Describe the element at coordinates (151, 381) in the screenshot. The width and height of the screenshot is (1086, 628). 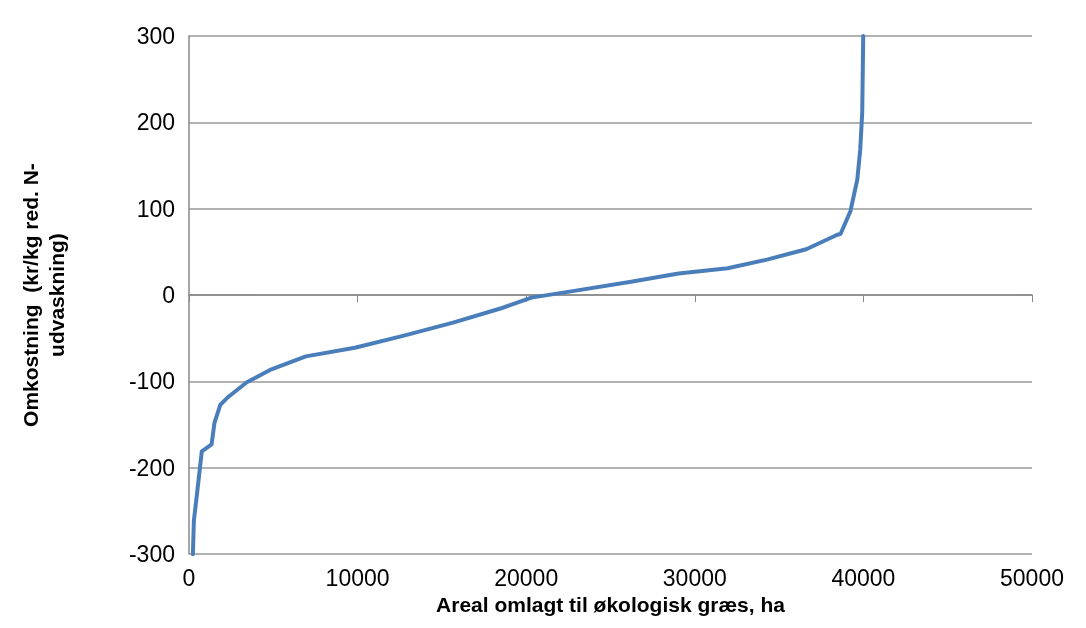
I see `y-tick-label: -100` at that location.